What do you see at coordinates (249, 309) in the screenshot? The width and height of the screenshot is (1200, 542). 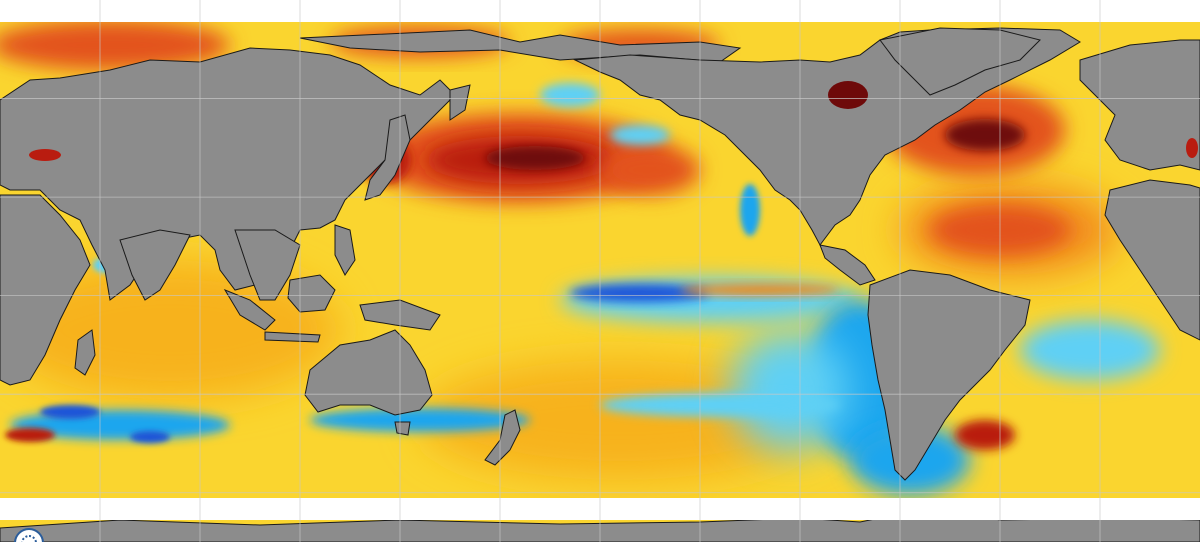 I see `sumatra-island` at bounding box center [249, 309].